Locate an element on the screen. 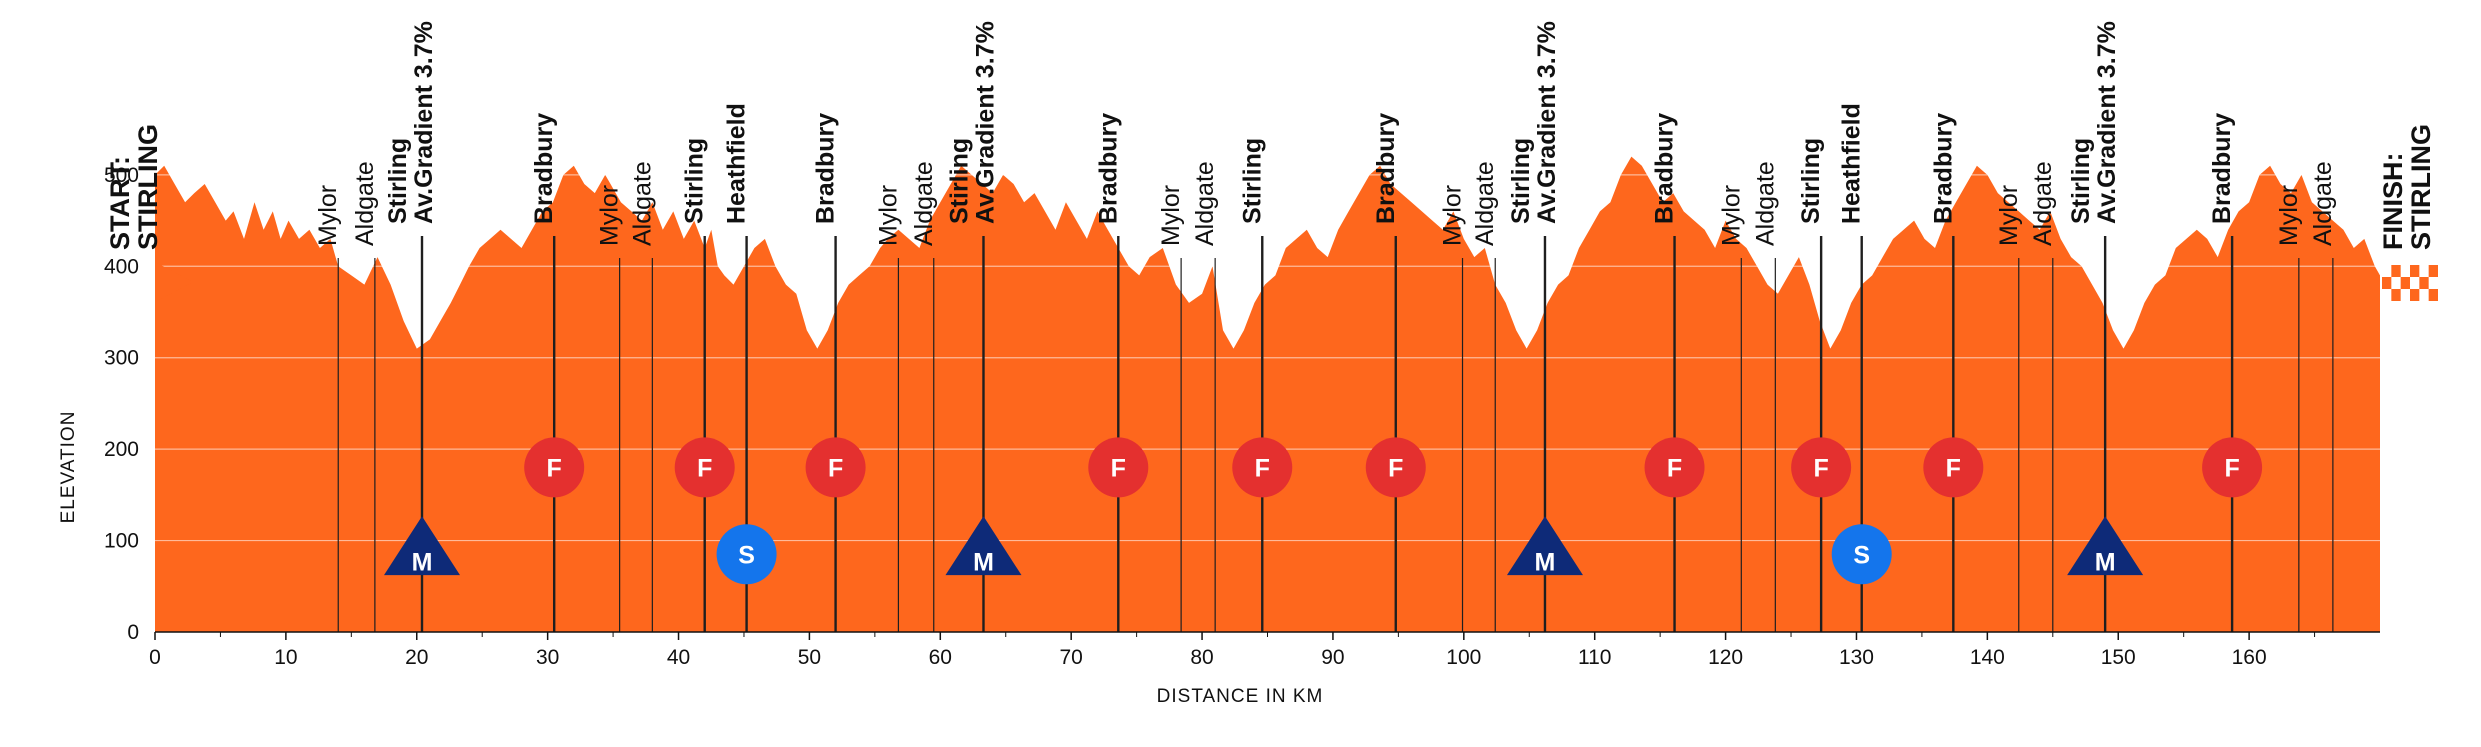 The width and height of the screenshot is (2481, 747). y-tick-label: 0 is located at coordinates (133, 632).